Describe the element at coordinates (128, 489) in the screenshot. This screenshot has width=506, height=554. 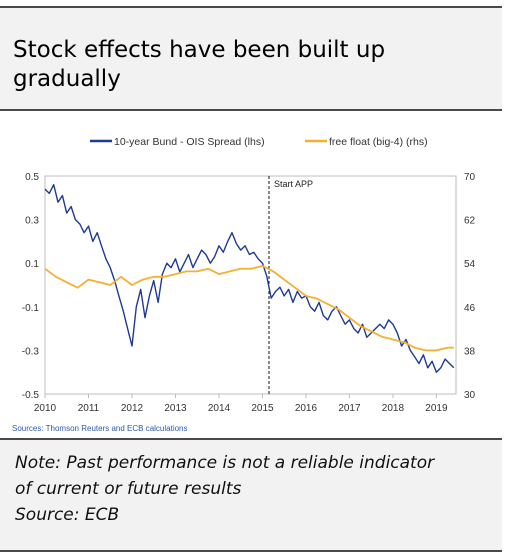
I see `note-line-2: of current or future results` at that location.